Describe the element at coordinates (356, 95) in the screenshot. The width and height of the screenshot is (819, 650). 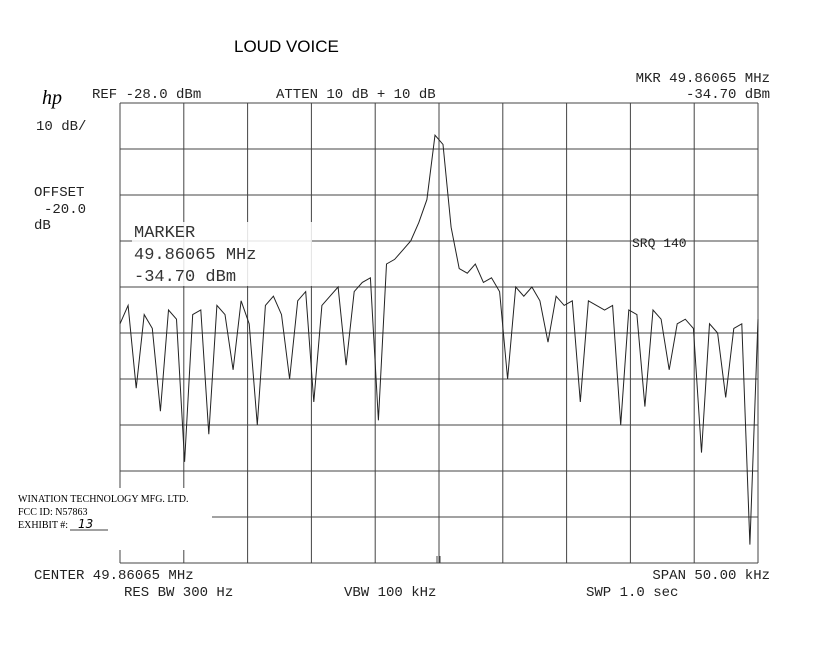
I see `attenuation: ATTEN 10 dB + 10 dB` at that location.